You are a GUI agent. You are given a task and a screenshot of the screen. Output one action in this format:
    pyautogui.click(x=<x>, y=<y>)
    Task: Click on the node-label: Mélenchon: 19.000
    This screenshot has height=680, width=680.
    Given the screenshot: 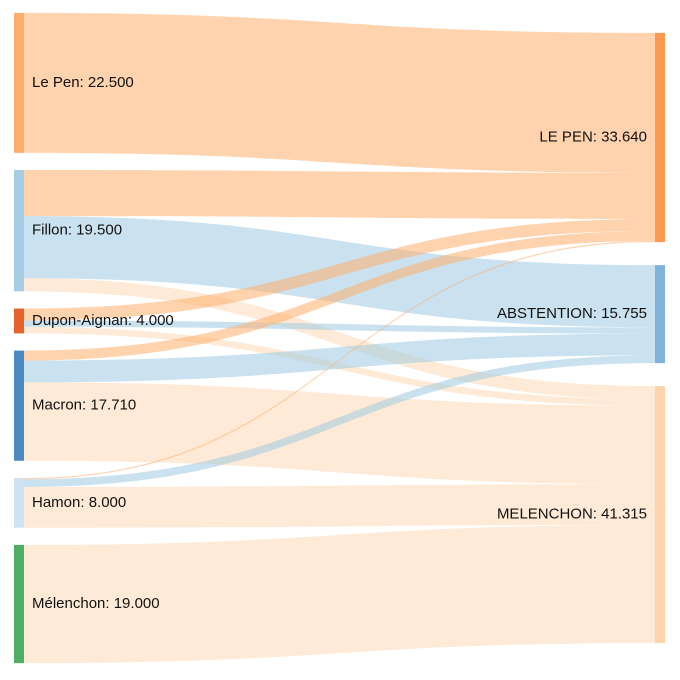 What is the action you would take?
    pyautogui.click(x=96, y=603)
    